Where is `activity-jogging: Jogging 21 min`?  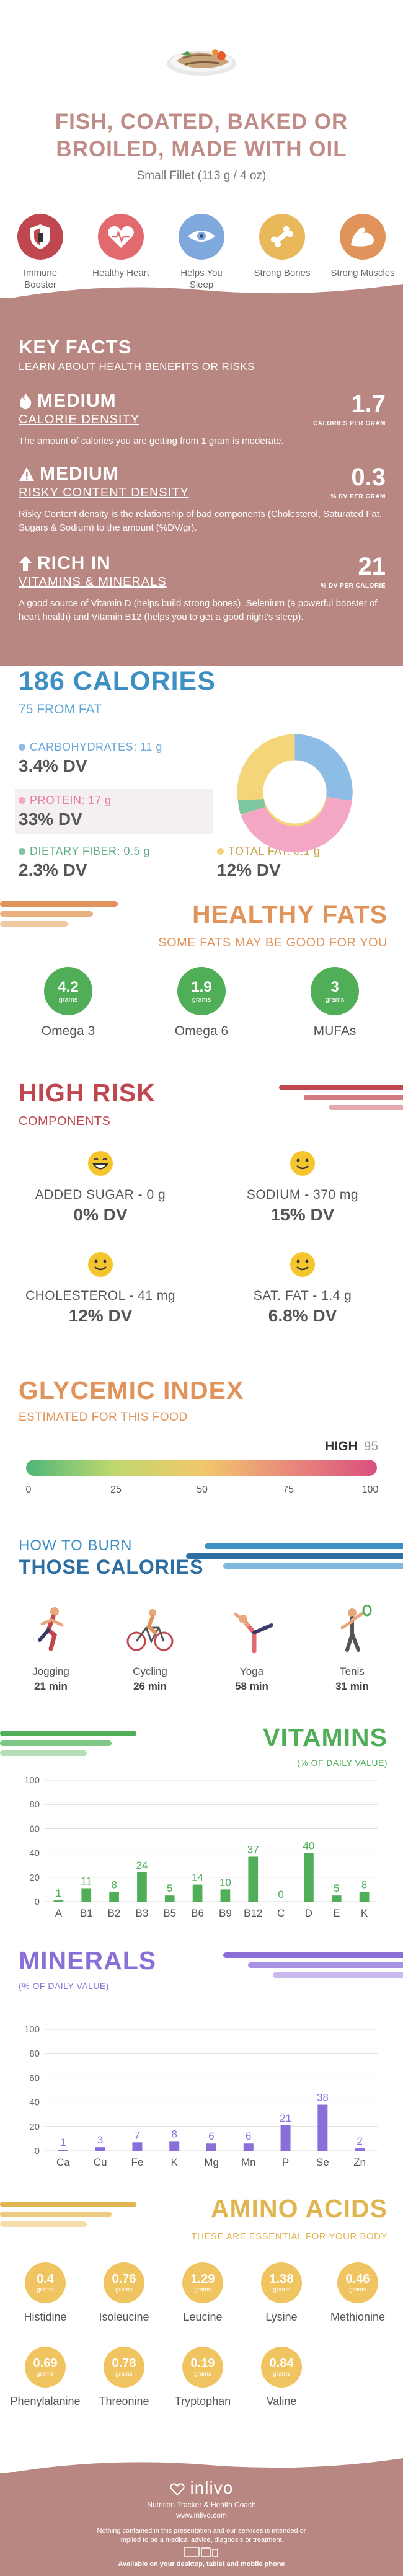 activity-jogging: Jogging 21 min is located at coordinates (51, 1649).